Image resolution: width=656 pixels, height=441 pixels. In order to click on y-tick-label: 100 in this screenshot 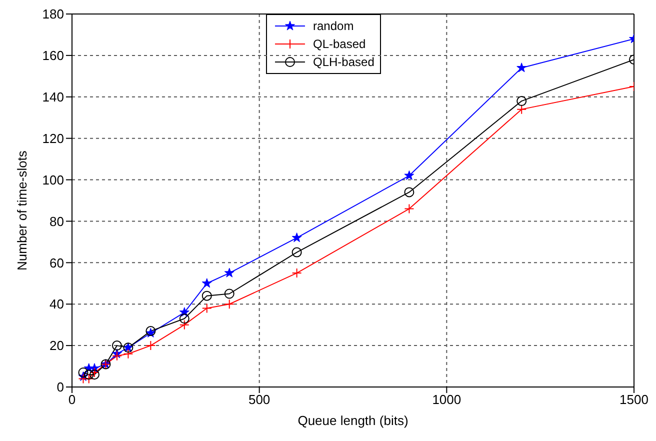, I will do `click(53, 180)`.